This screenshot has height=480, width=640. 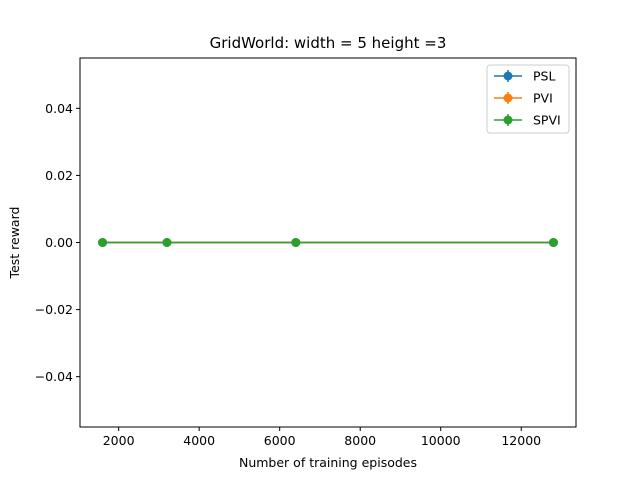 I want to click on y-axis-label: Test reward, so click(x=14, y=243).